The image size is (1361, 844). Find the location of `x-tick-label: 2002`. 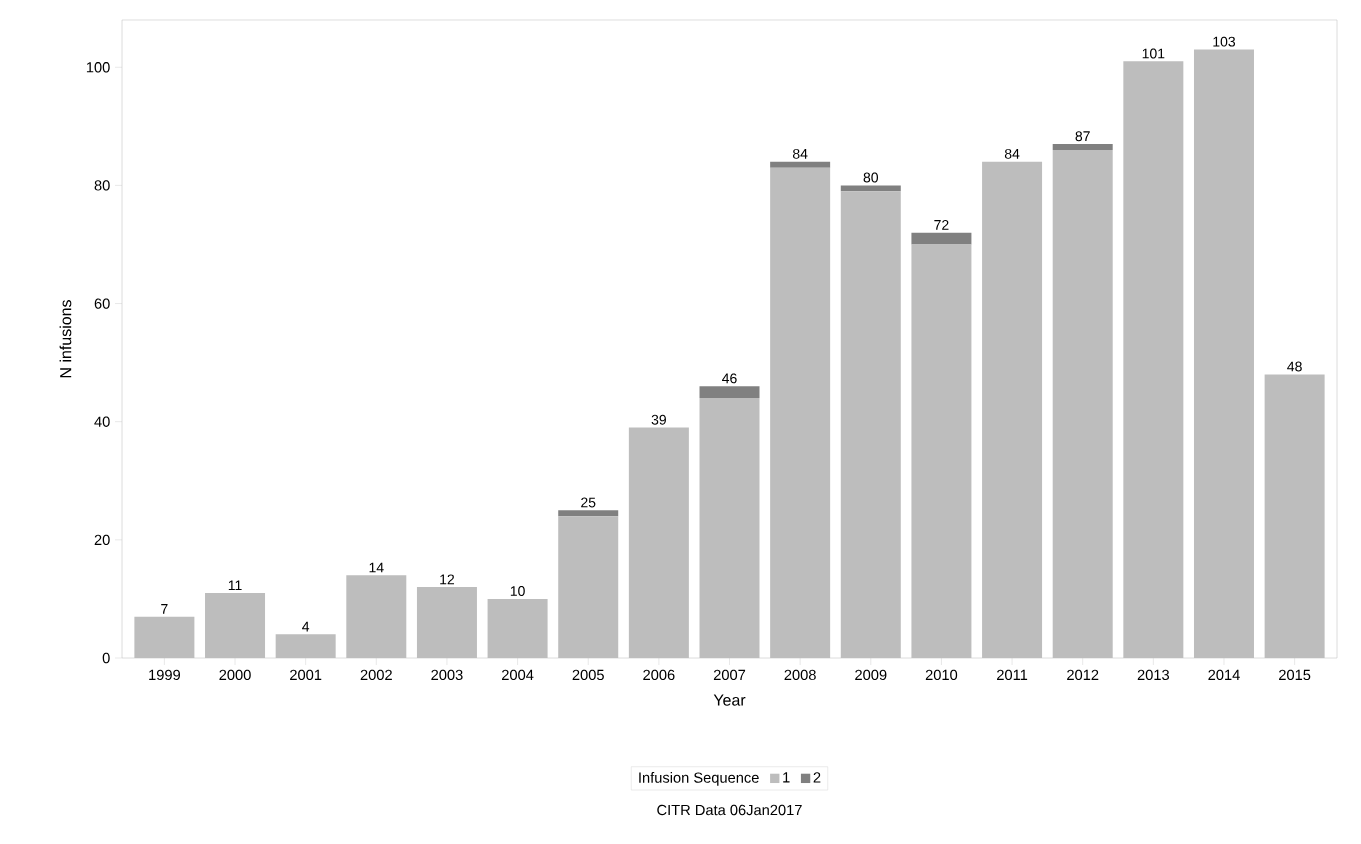

x-tick-label: 2002 is located at coordinates (376, 675).